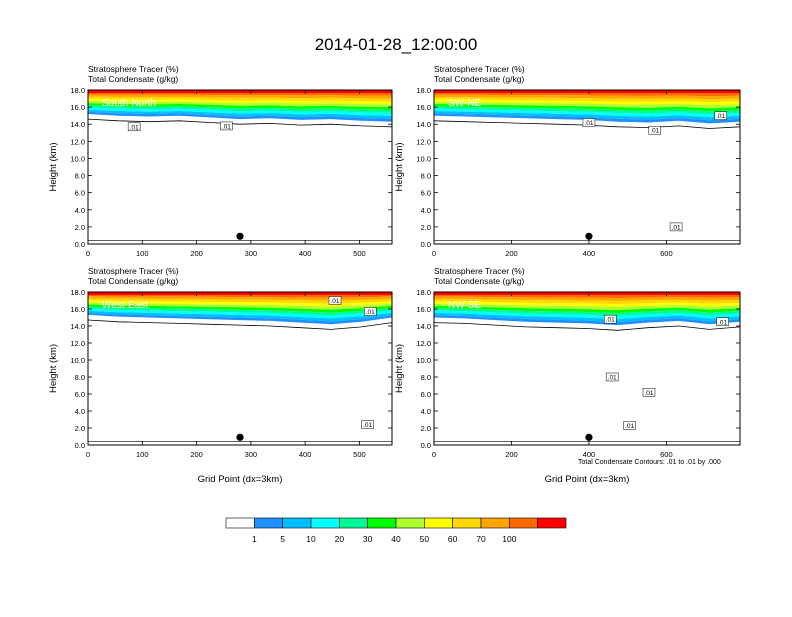 The image size is (792, 617). I want to click on panel-label: NW-SE, so click(464, 305).